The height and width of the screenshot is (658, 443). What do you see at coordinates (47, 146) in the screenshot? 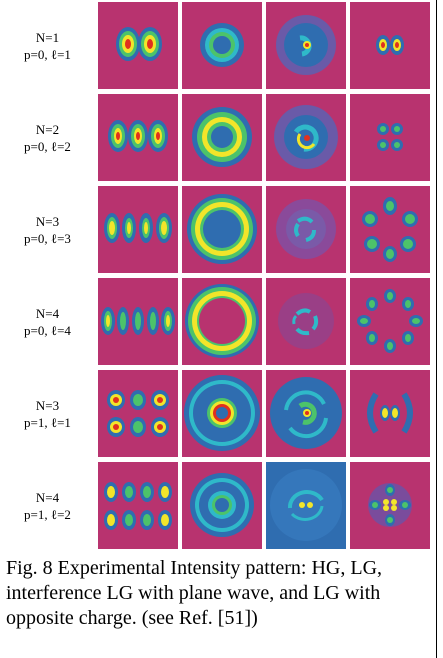
I see `row-label-params: p=0, ℓ=2` at bounding box center [47, 146].